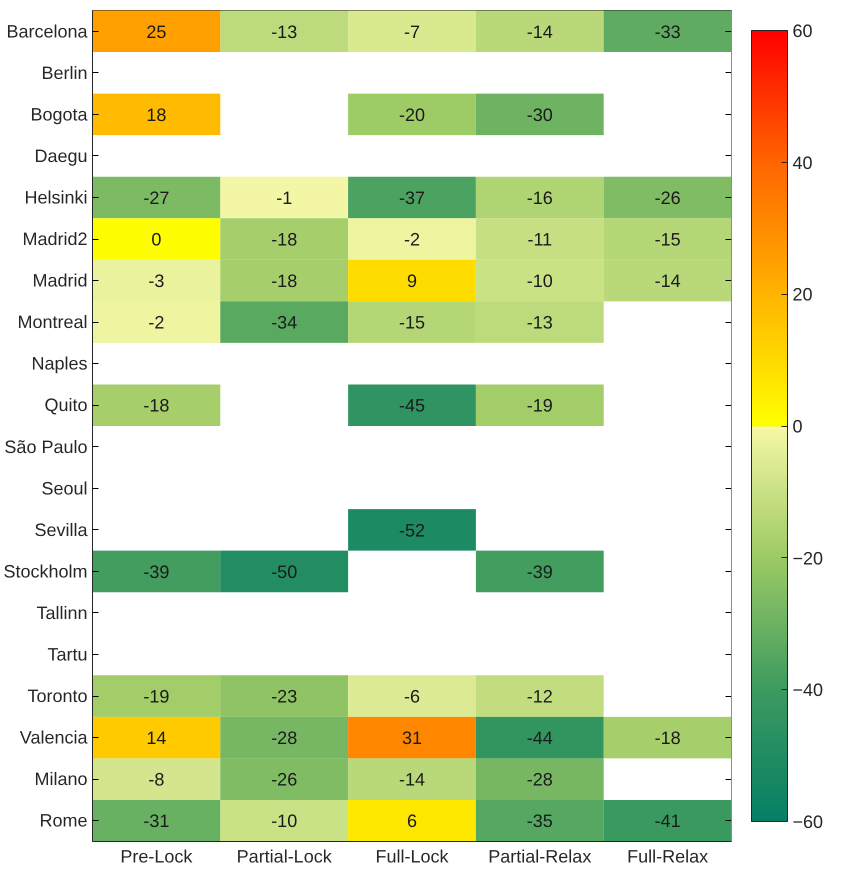 The height and width of the screenshot is (869, 846). Describe the element at coordinates (61, 156) in the screenshot. I see `y-tick-label: Daegu` at that location.